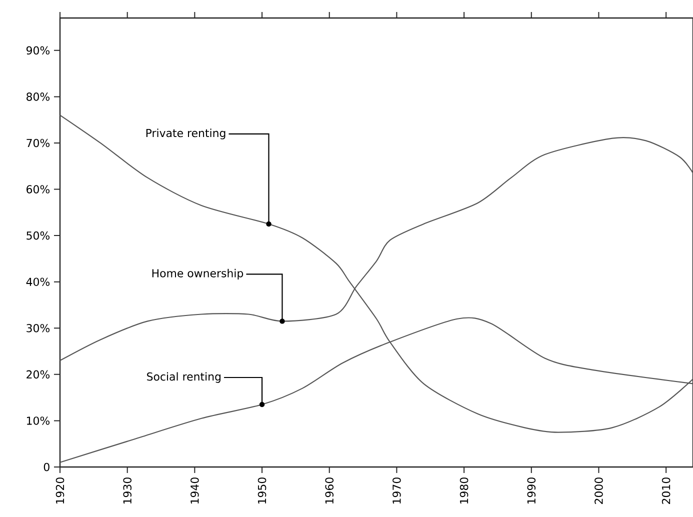 The height and width of the screenshot is (517, 693). What do you see at coordinates (127, 491) in the screenshot?
I see `x-tick-label: 1930` at bounding box center [127, 491].